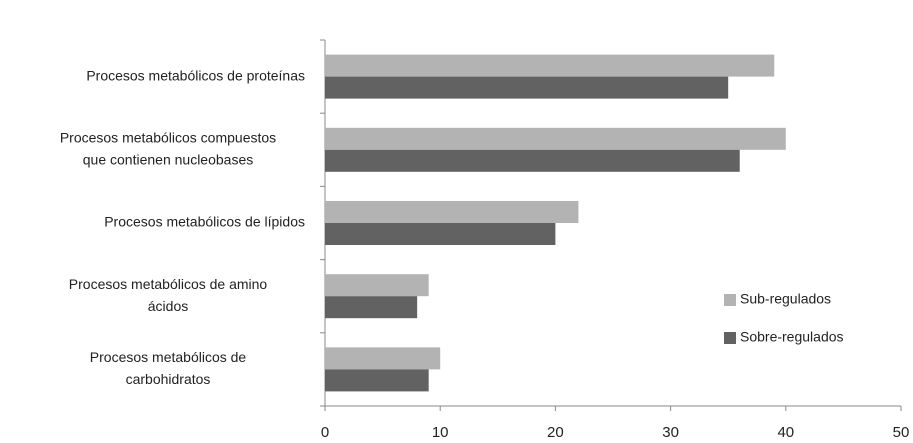  What do you see at coordinates (204, 222) in the screenshot?
I see `y-tick-label: Procesos metabólicos de lípidos` at bounding box center [204, 222].